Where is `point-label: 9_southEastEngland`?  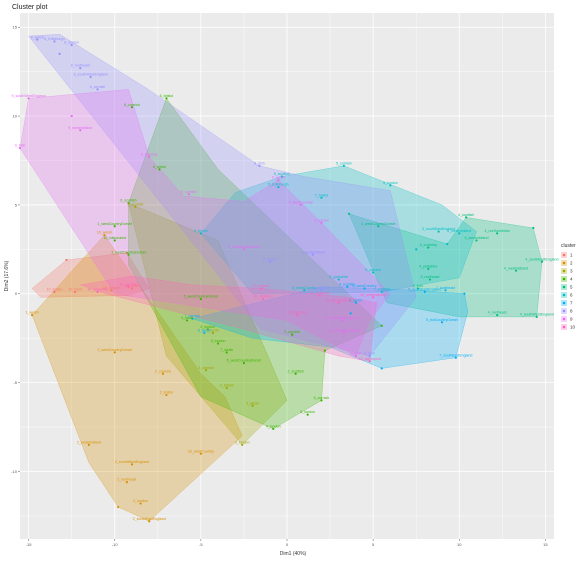 point-label: 9_southEastEngland is located at coordinates (342, 318).